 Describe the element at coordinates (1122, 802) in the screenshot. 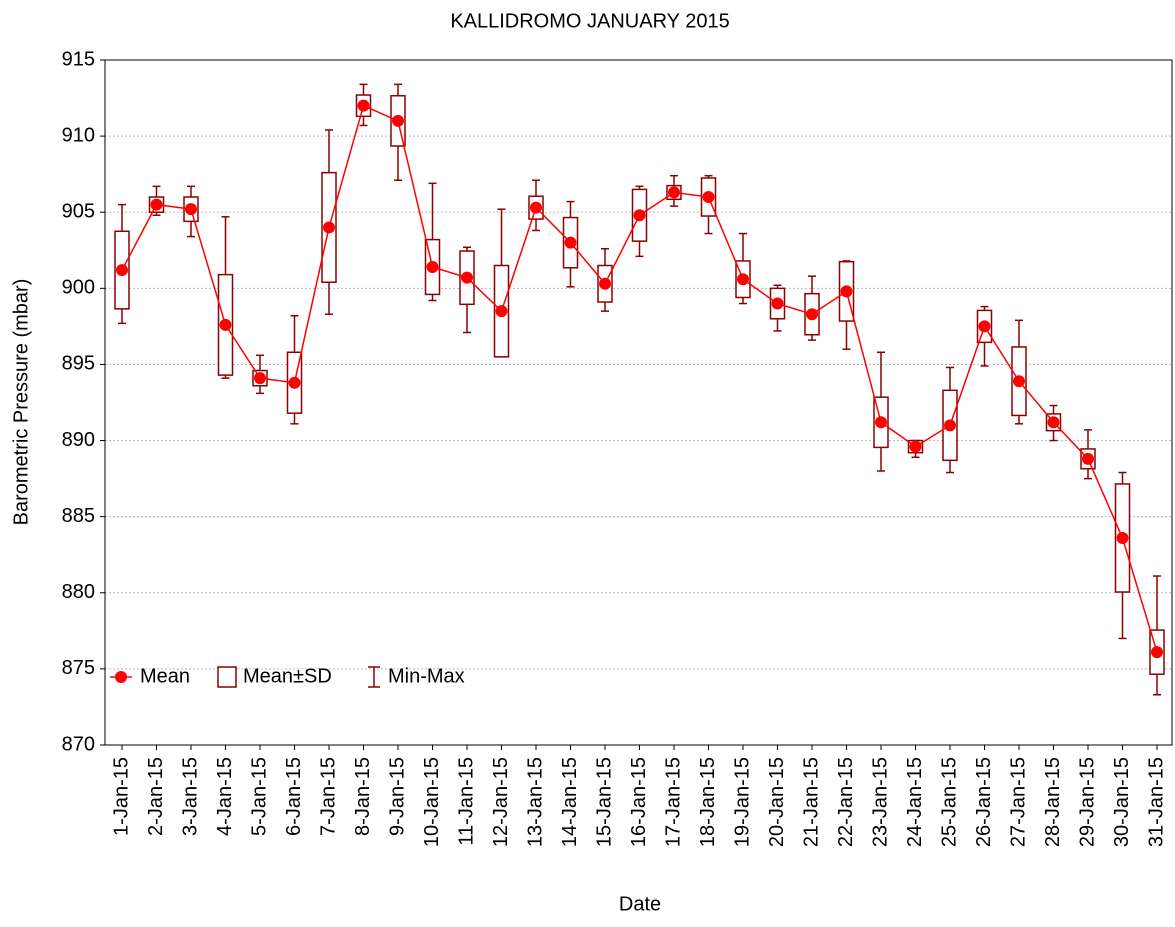

I see `x-tick-label: 30-Jan-15` at that location.